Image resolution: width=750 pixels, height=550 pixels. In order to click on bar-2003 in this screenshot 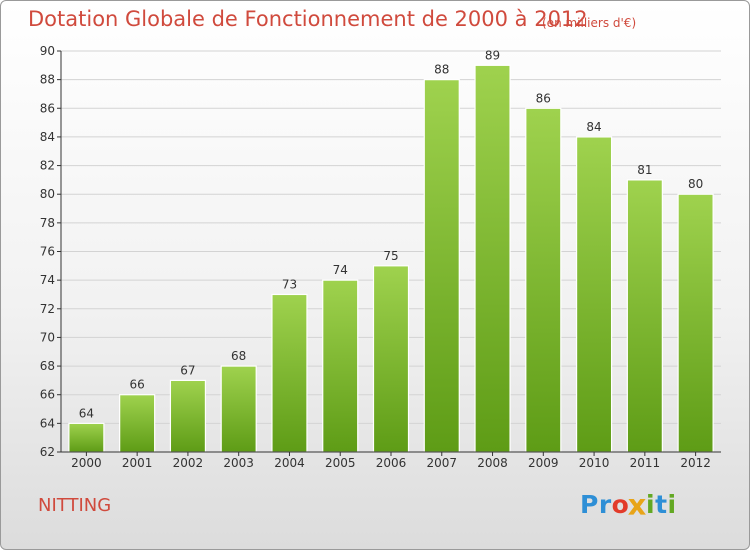, I will do `click(238, 409)`.